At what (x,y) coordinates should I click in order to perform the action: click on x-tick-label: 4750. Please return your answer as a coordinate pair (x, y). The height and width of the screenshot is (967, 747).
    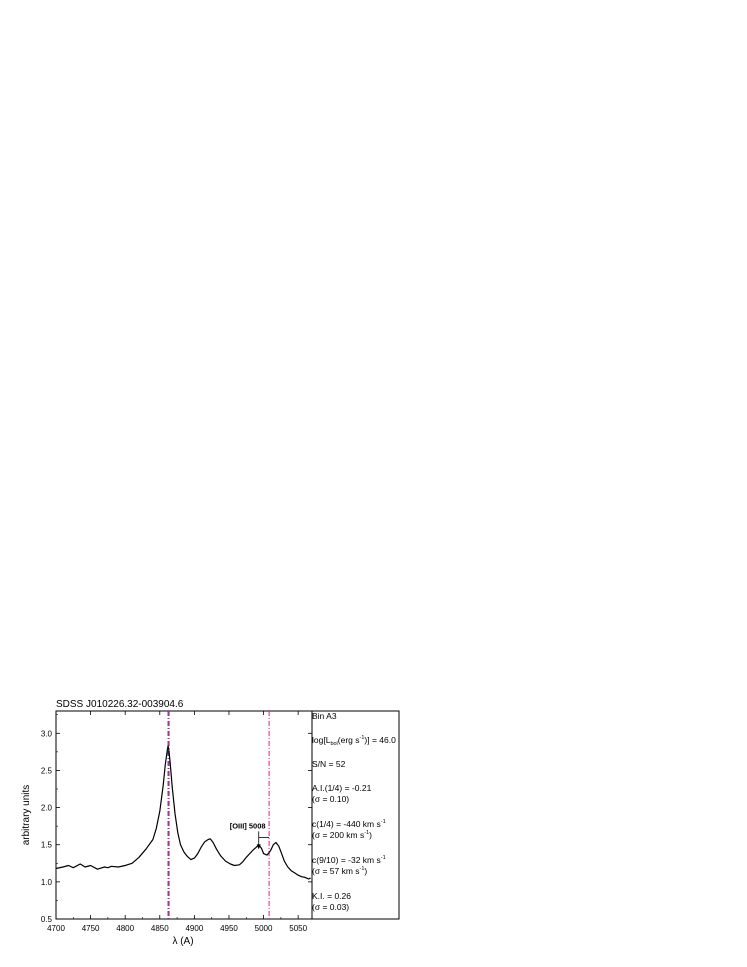
    Looking at the image, I should click on (91, 928).